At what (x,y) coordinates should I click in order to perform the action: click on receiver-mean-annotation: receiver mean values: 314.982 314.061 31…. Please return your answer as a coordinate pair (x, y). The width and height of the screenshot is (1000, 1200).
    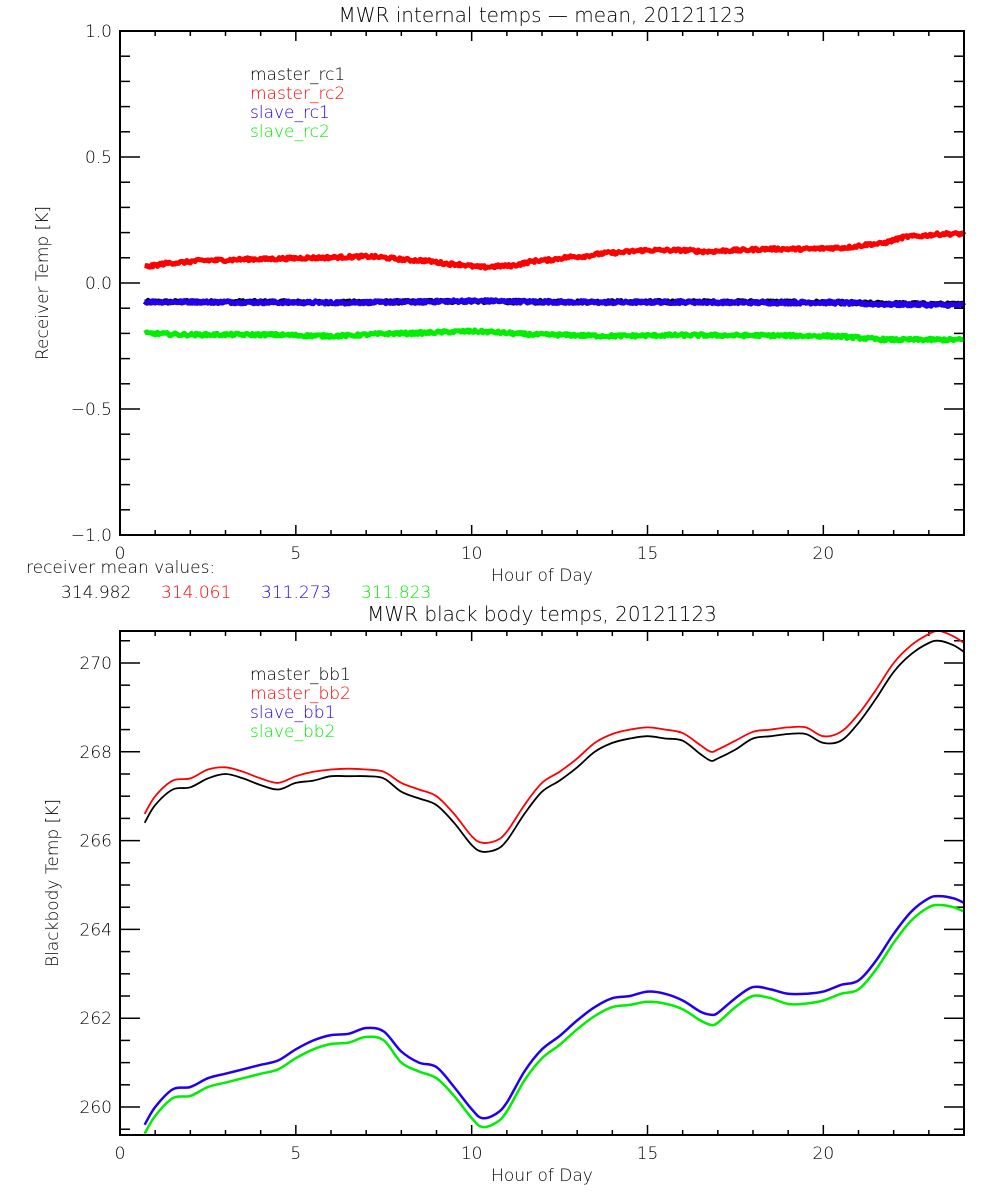
    Looking at the image, I should click on (228, 580).